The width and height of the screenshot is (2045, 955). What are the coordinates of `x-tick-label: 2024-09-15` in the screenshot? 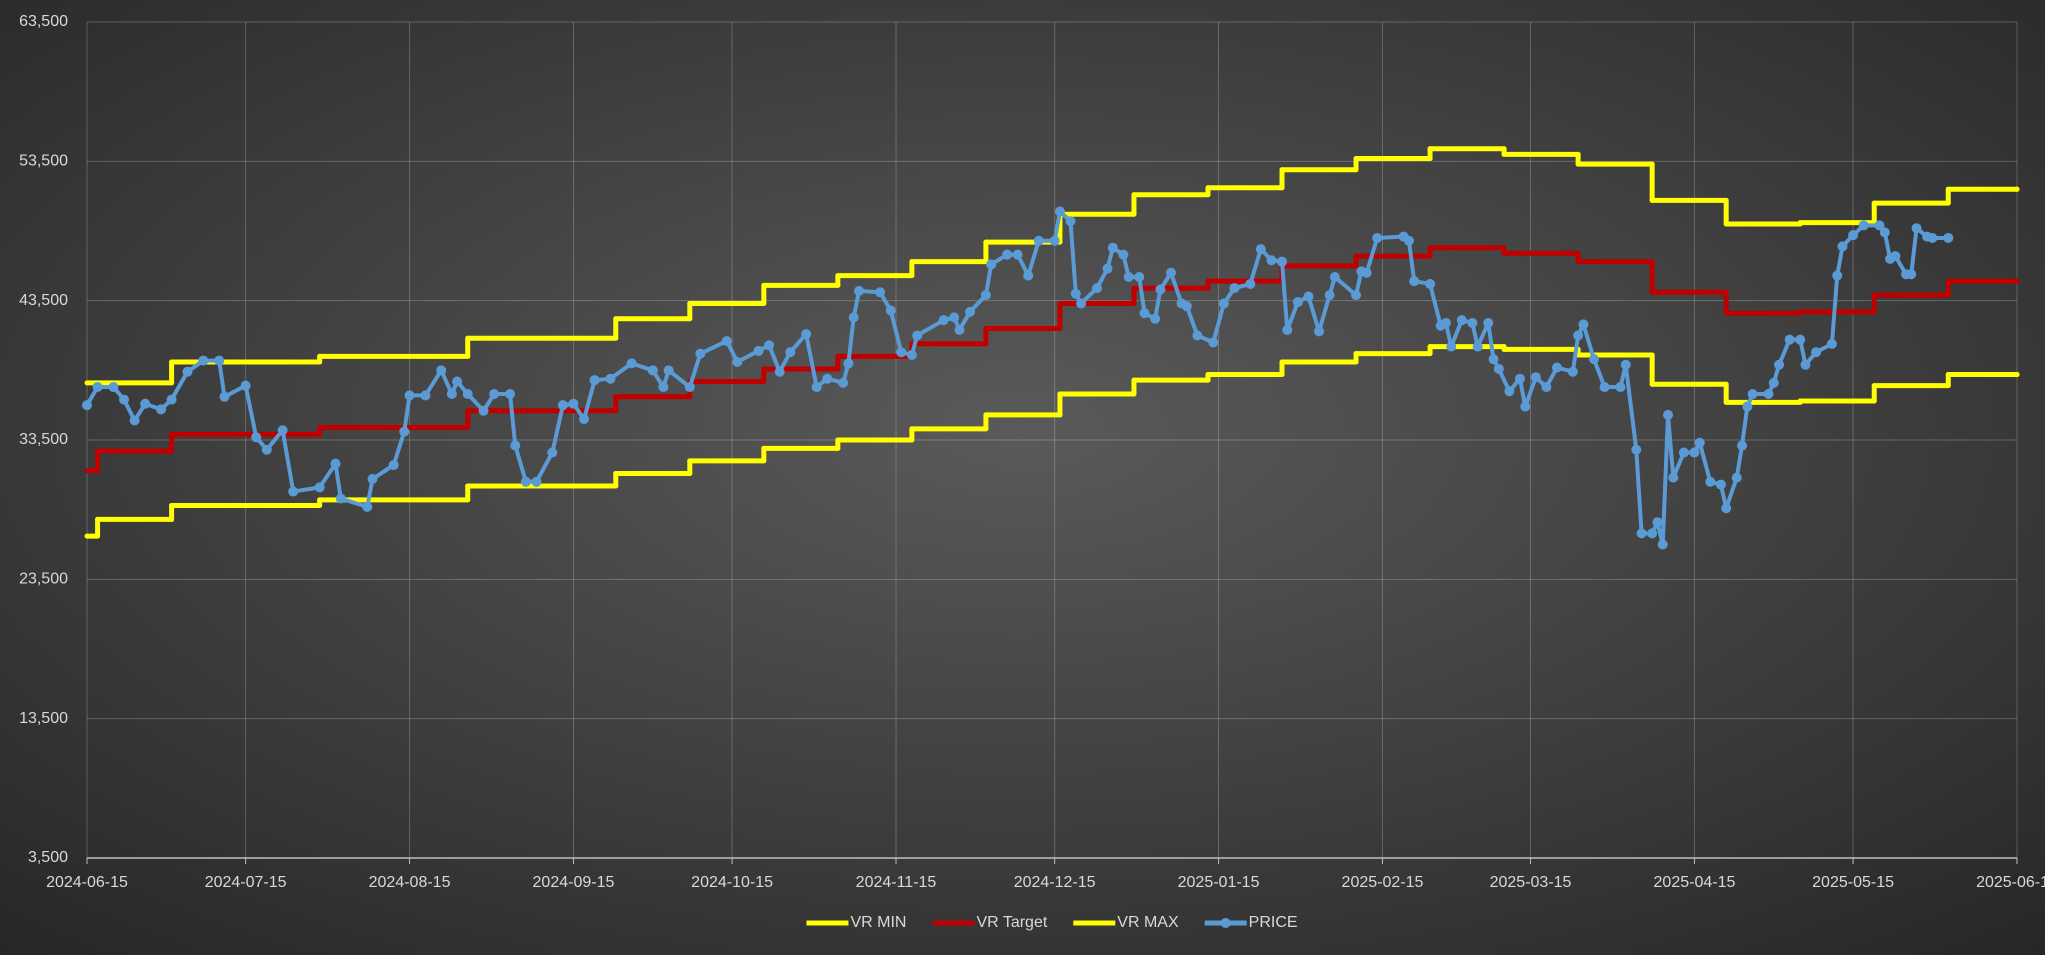 It's located at (574, 882).